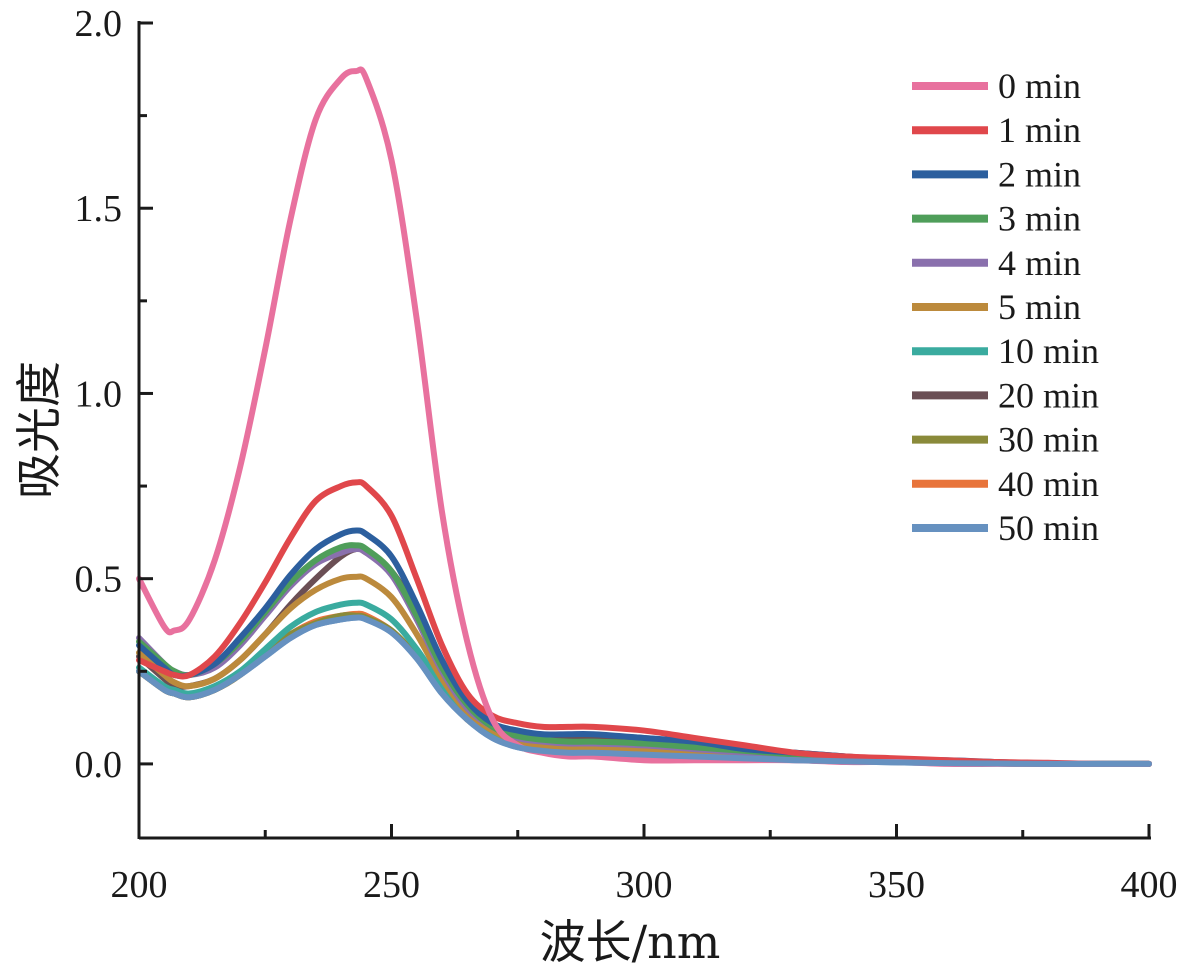  I want to click on legend-label: 20 min, so click(1048, 395).